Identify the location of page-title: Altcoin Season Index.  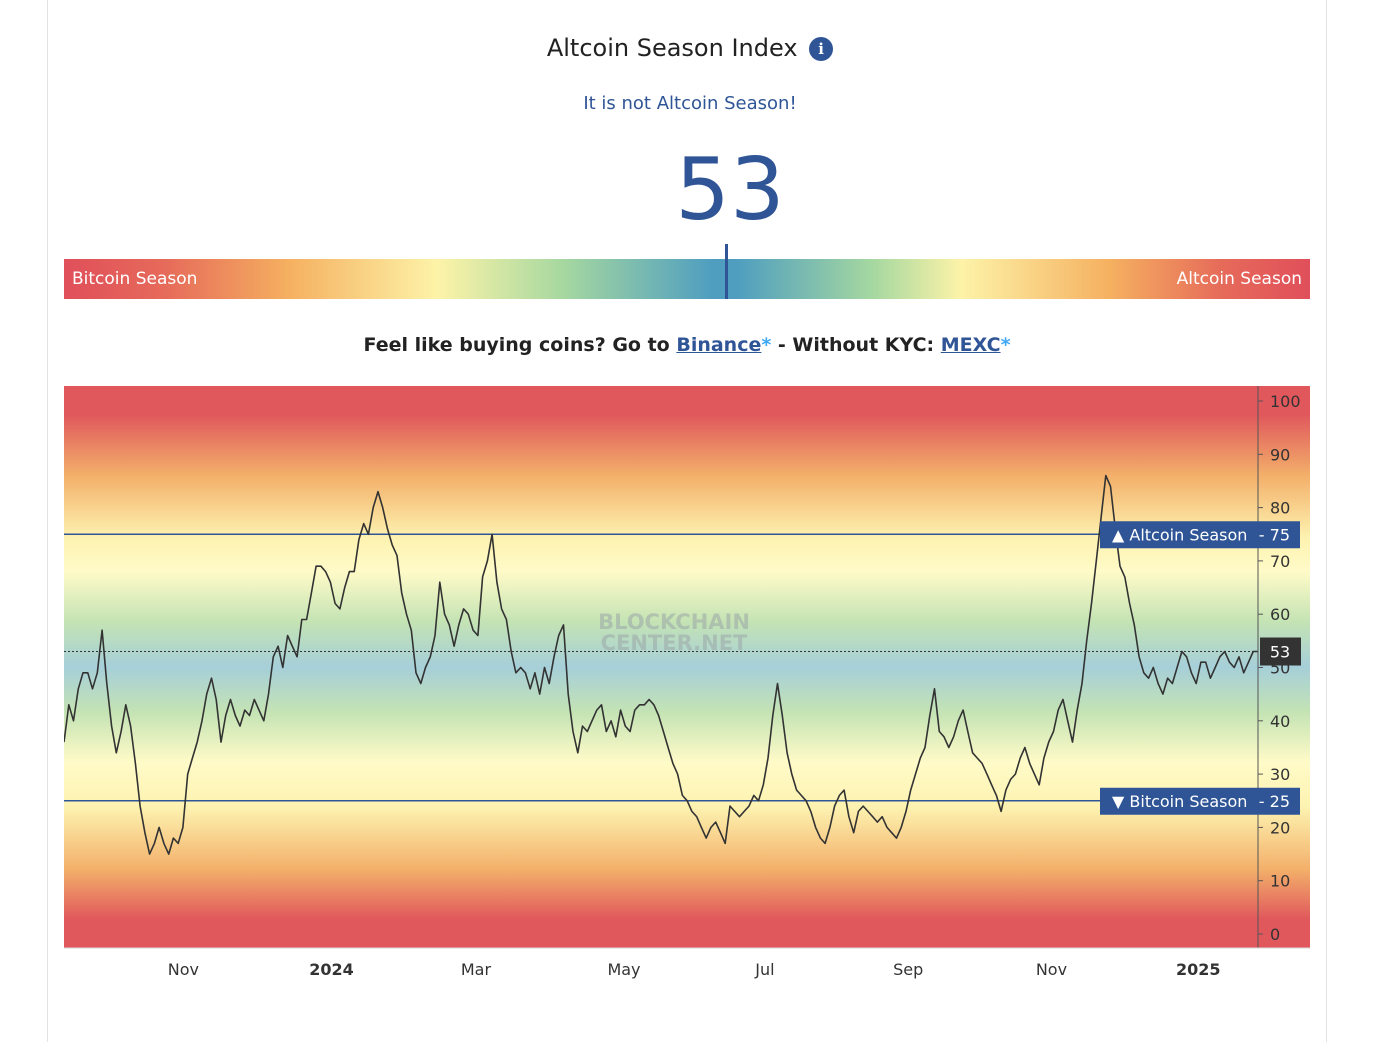
(672, 48).